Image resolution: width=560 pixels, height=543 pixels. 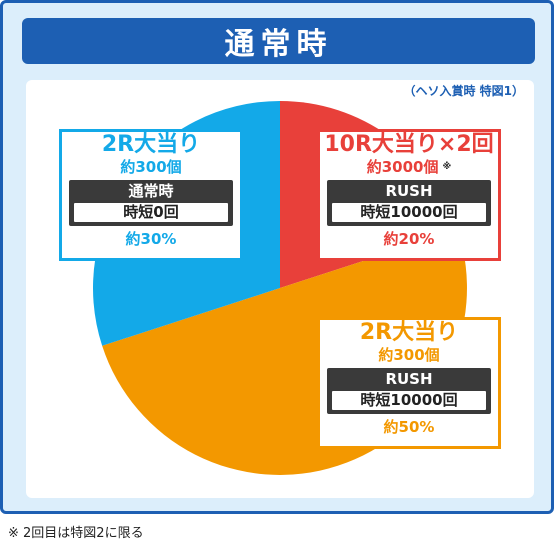 What do you see at coordinates (76, 533) in the screenshot?
I see `footnote: ※ 2回目は特図2に限る` at bounding box center [76, 533].